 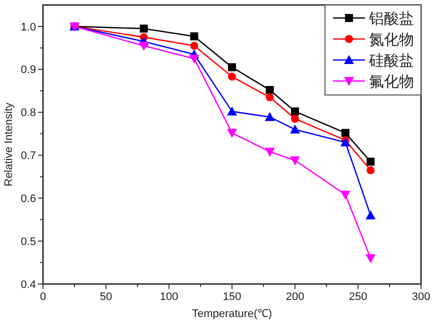 I want to click on y-tick-label: 0.5, so click(x=28, y=242).